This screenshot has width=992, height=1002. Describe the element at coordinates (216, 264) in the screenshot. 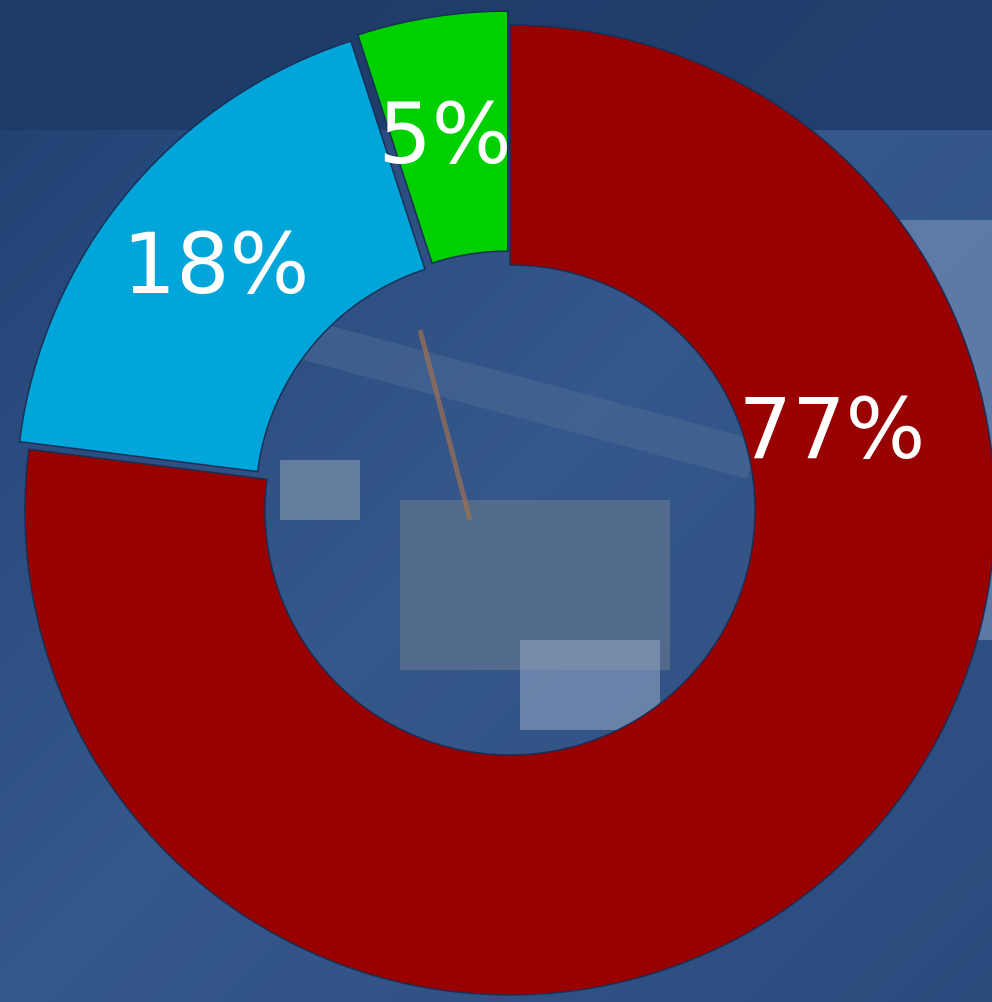

I see `data-label: 18%` at that location.